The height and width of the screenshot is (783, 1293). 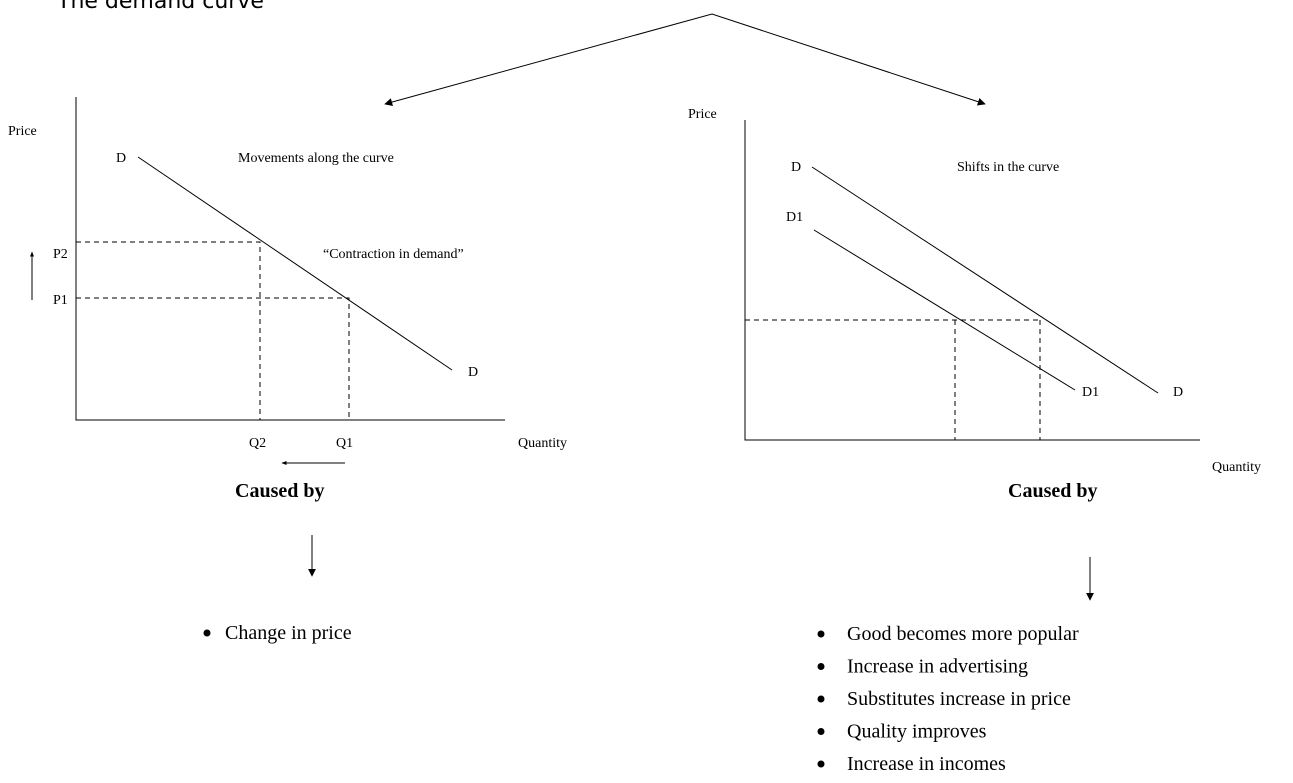 What do you see at coordinates (685, 59) in the screenshot?
I see `split-arrows` at bounding box center [685, 59].